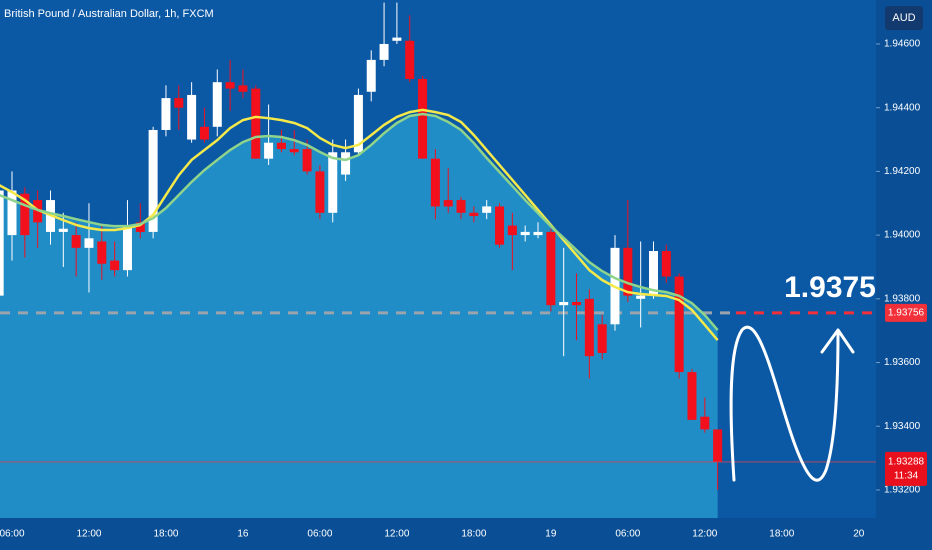 The height and width of the screenshot is (550, 932). I want to click on y-tick-label: 1.94600, so click(902, 44).